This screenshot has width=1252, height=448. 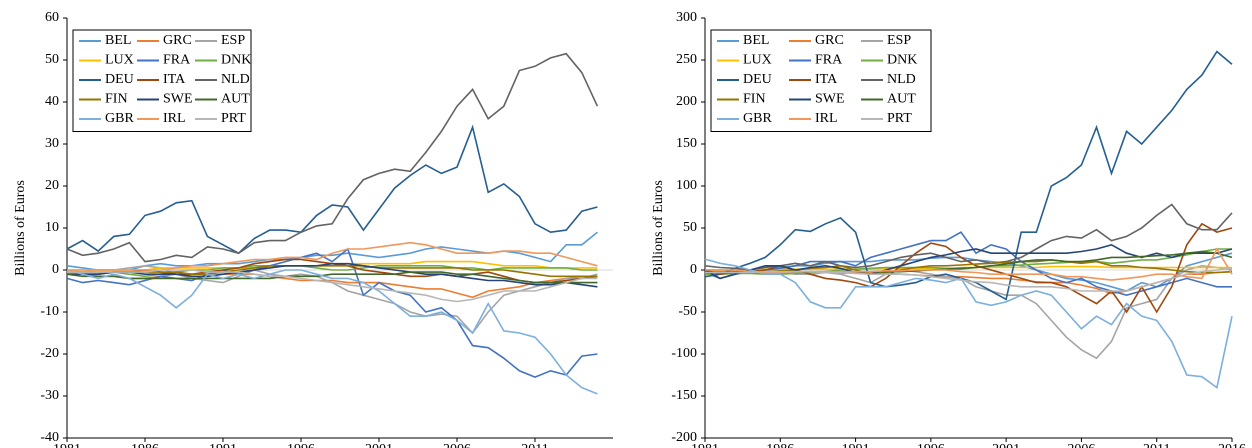 What do you see at coordinates (684, 395) in the screenshot?
I see `y-tick-label: -150` at bounding box center [684, 395].